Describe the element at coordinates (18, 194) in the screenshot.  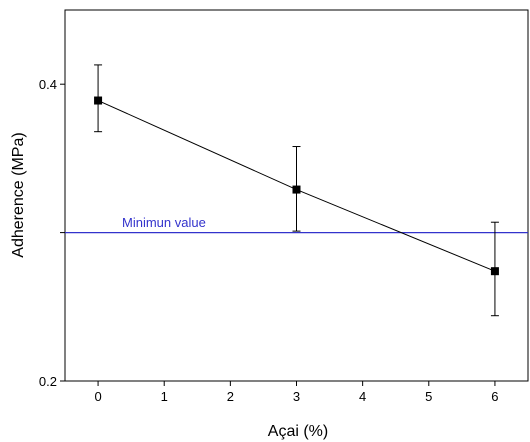
I see `y-axis-title: Adherence (MPa)` at that location.